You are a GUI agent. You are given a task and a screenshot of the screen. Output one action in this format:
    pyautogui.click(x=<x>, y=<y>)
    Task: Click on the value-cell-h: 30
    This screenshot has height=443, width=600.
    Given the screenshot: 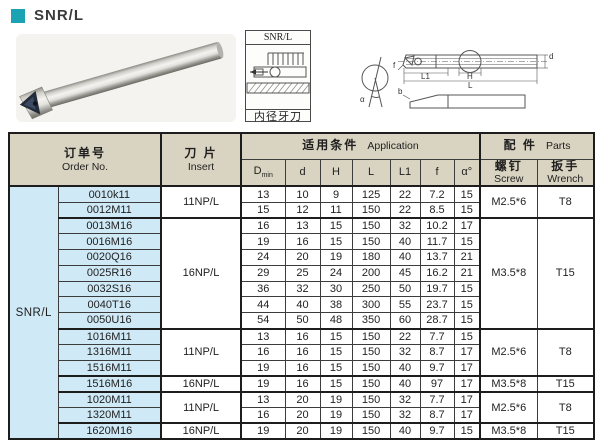 What is the action you would take?
    pyautogui.click(x=336, y=289)
    